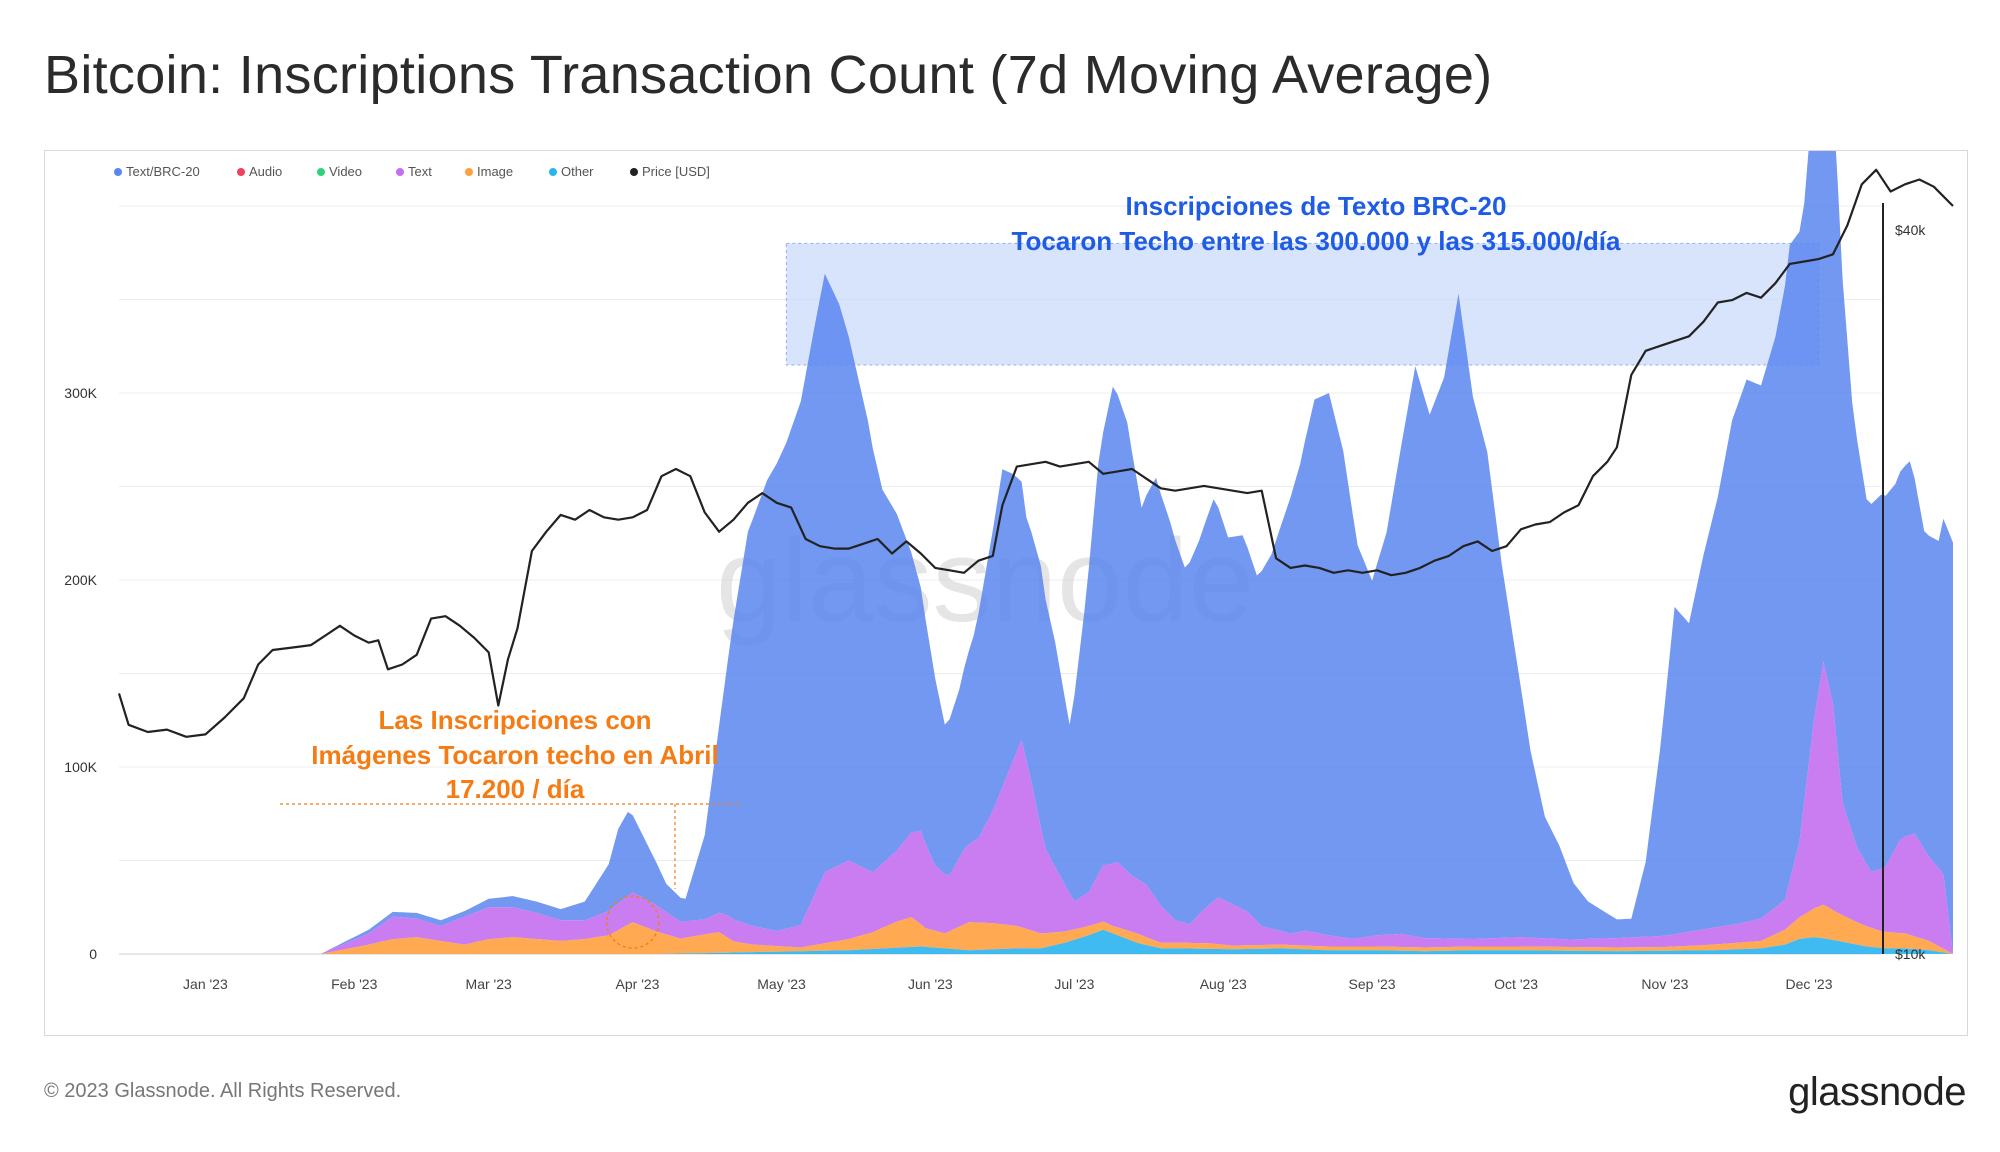 The image size is (2000, 1152). I want to click on y-left-tick-label: 300K, so click(80, 393).